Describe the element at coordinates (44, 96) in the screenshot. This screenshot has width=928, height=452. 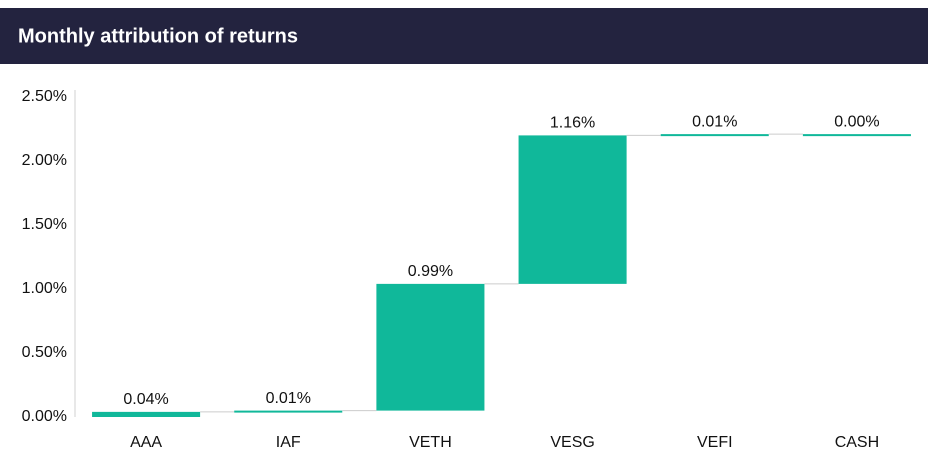
I see `y-tick-label: 2.50%` at that location.